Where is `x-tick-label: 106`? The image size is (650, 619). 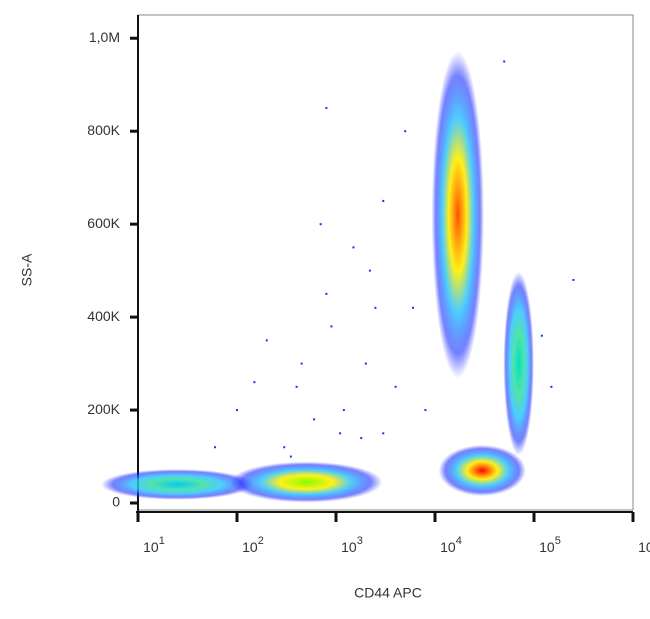 x-tick-label: 106 is located at coordinates (644, 545).